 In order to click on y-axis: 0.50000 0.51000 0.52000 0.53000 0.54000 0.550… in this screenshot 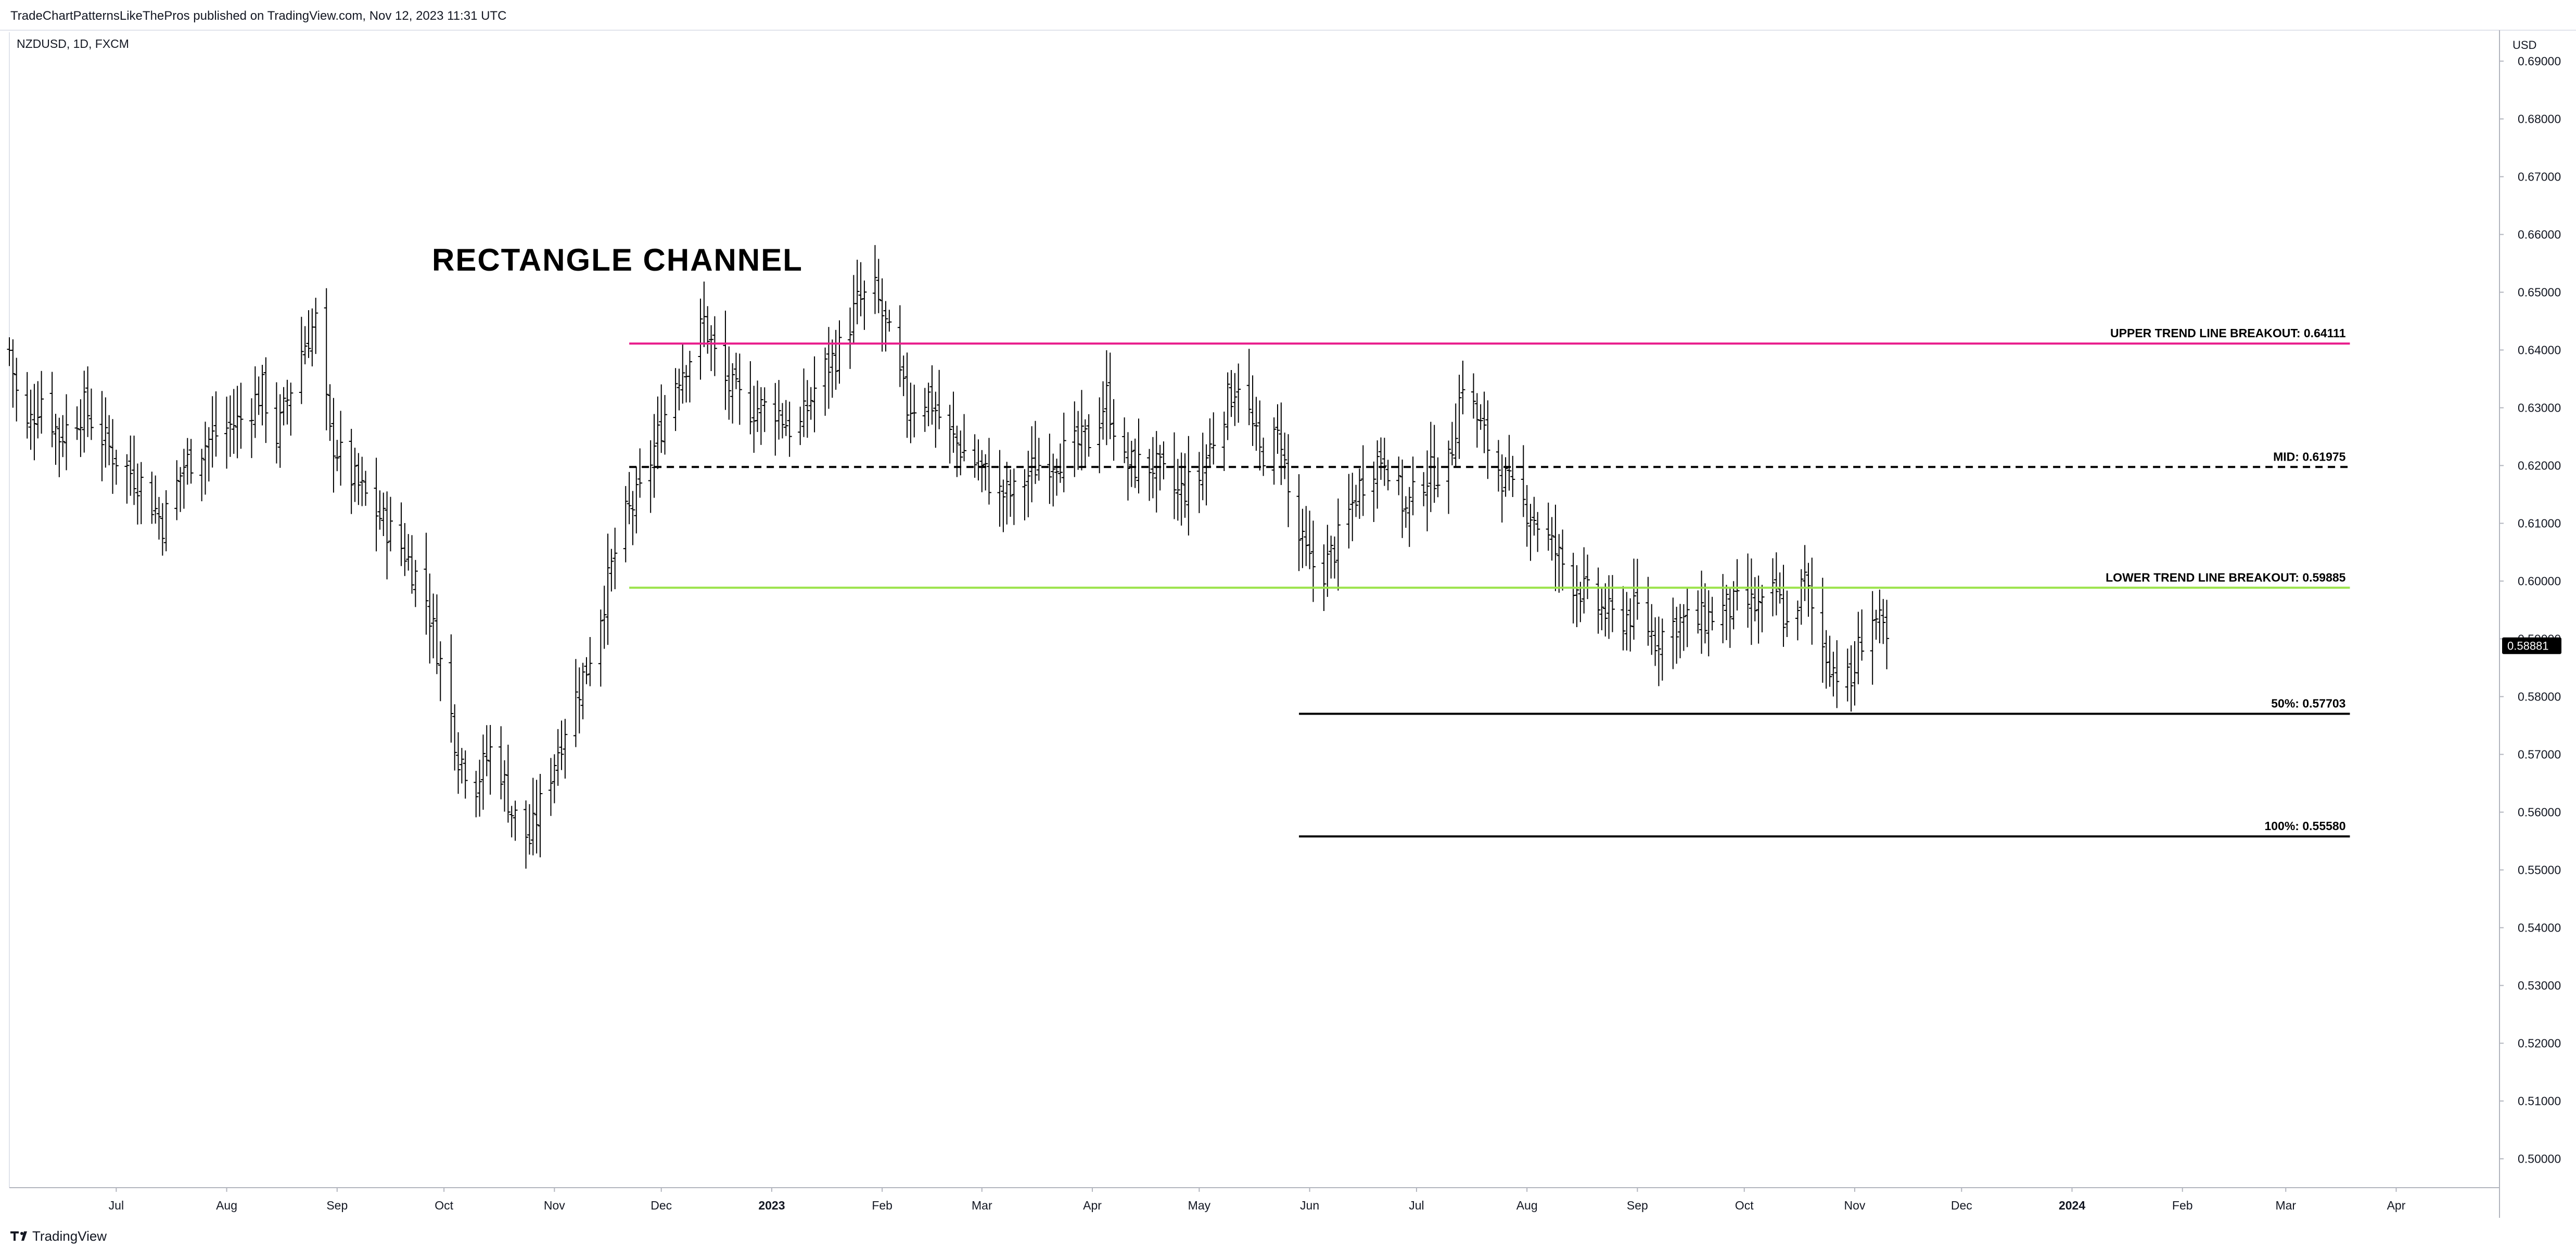, I will do `click(2530, 610)`.